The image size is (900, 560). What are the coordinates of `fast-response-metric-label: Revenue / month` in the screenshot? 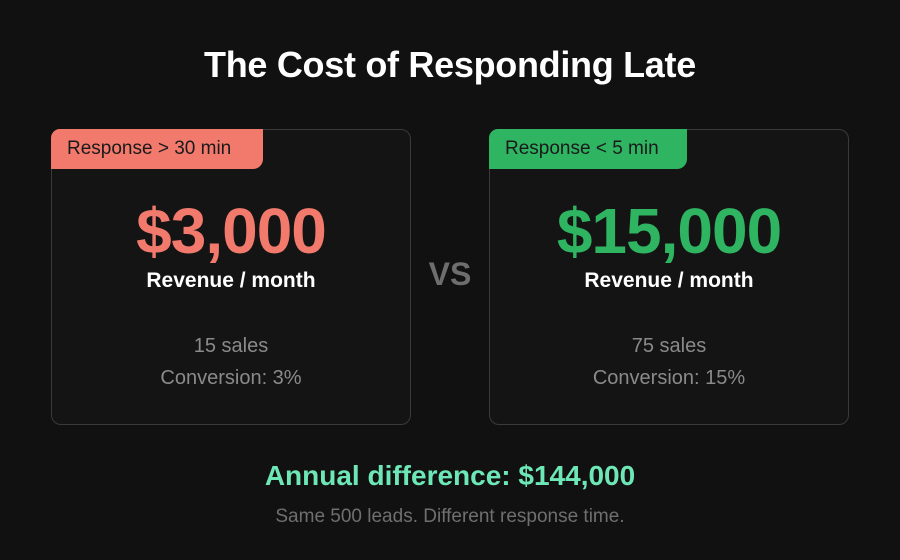 It's located at (669, 280).